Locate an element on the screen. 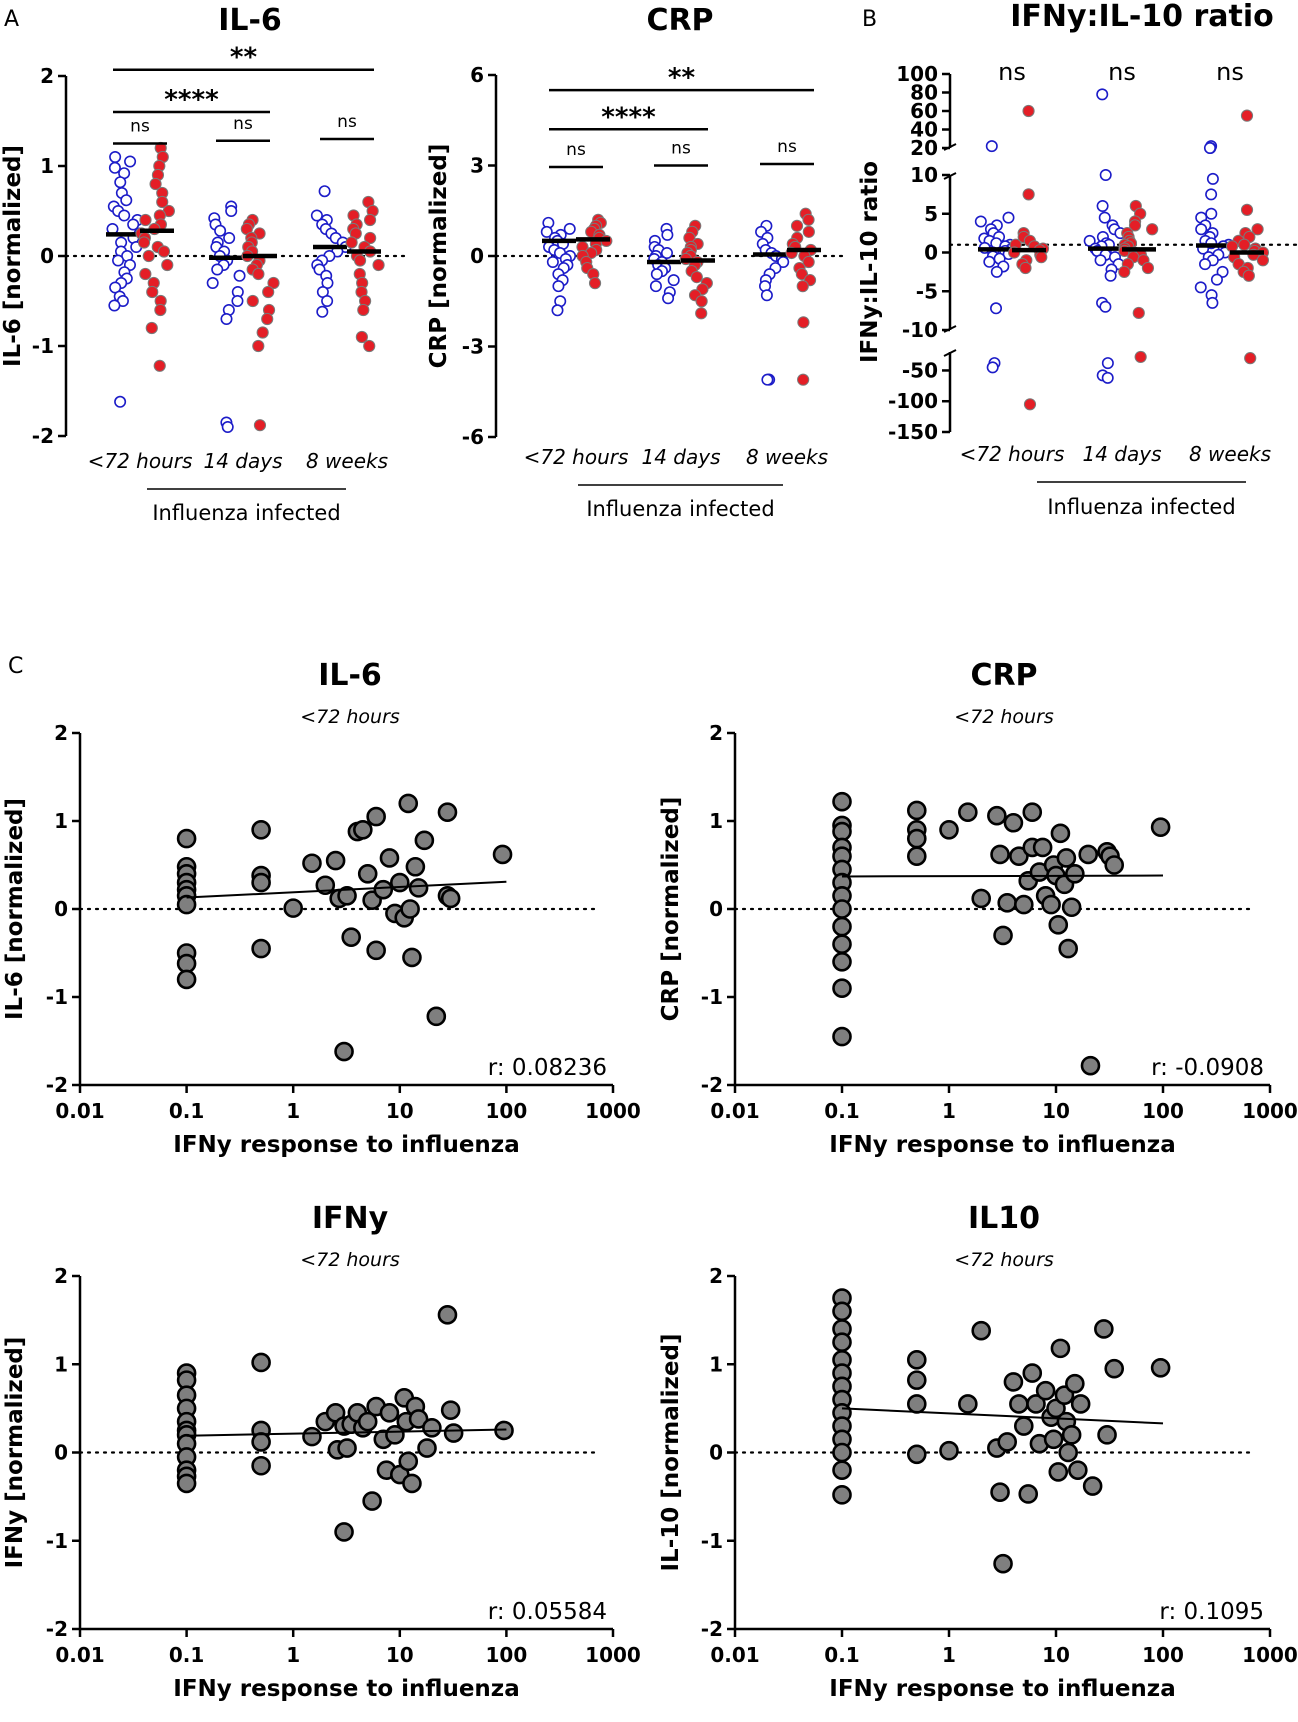 The image size is (1298, 1722). y-tick-label: 0 is located at coordinates (61, 909).